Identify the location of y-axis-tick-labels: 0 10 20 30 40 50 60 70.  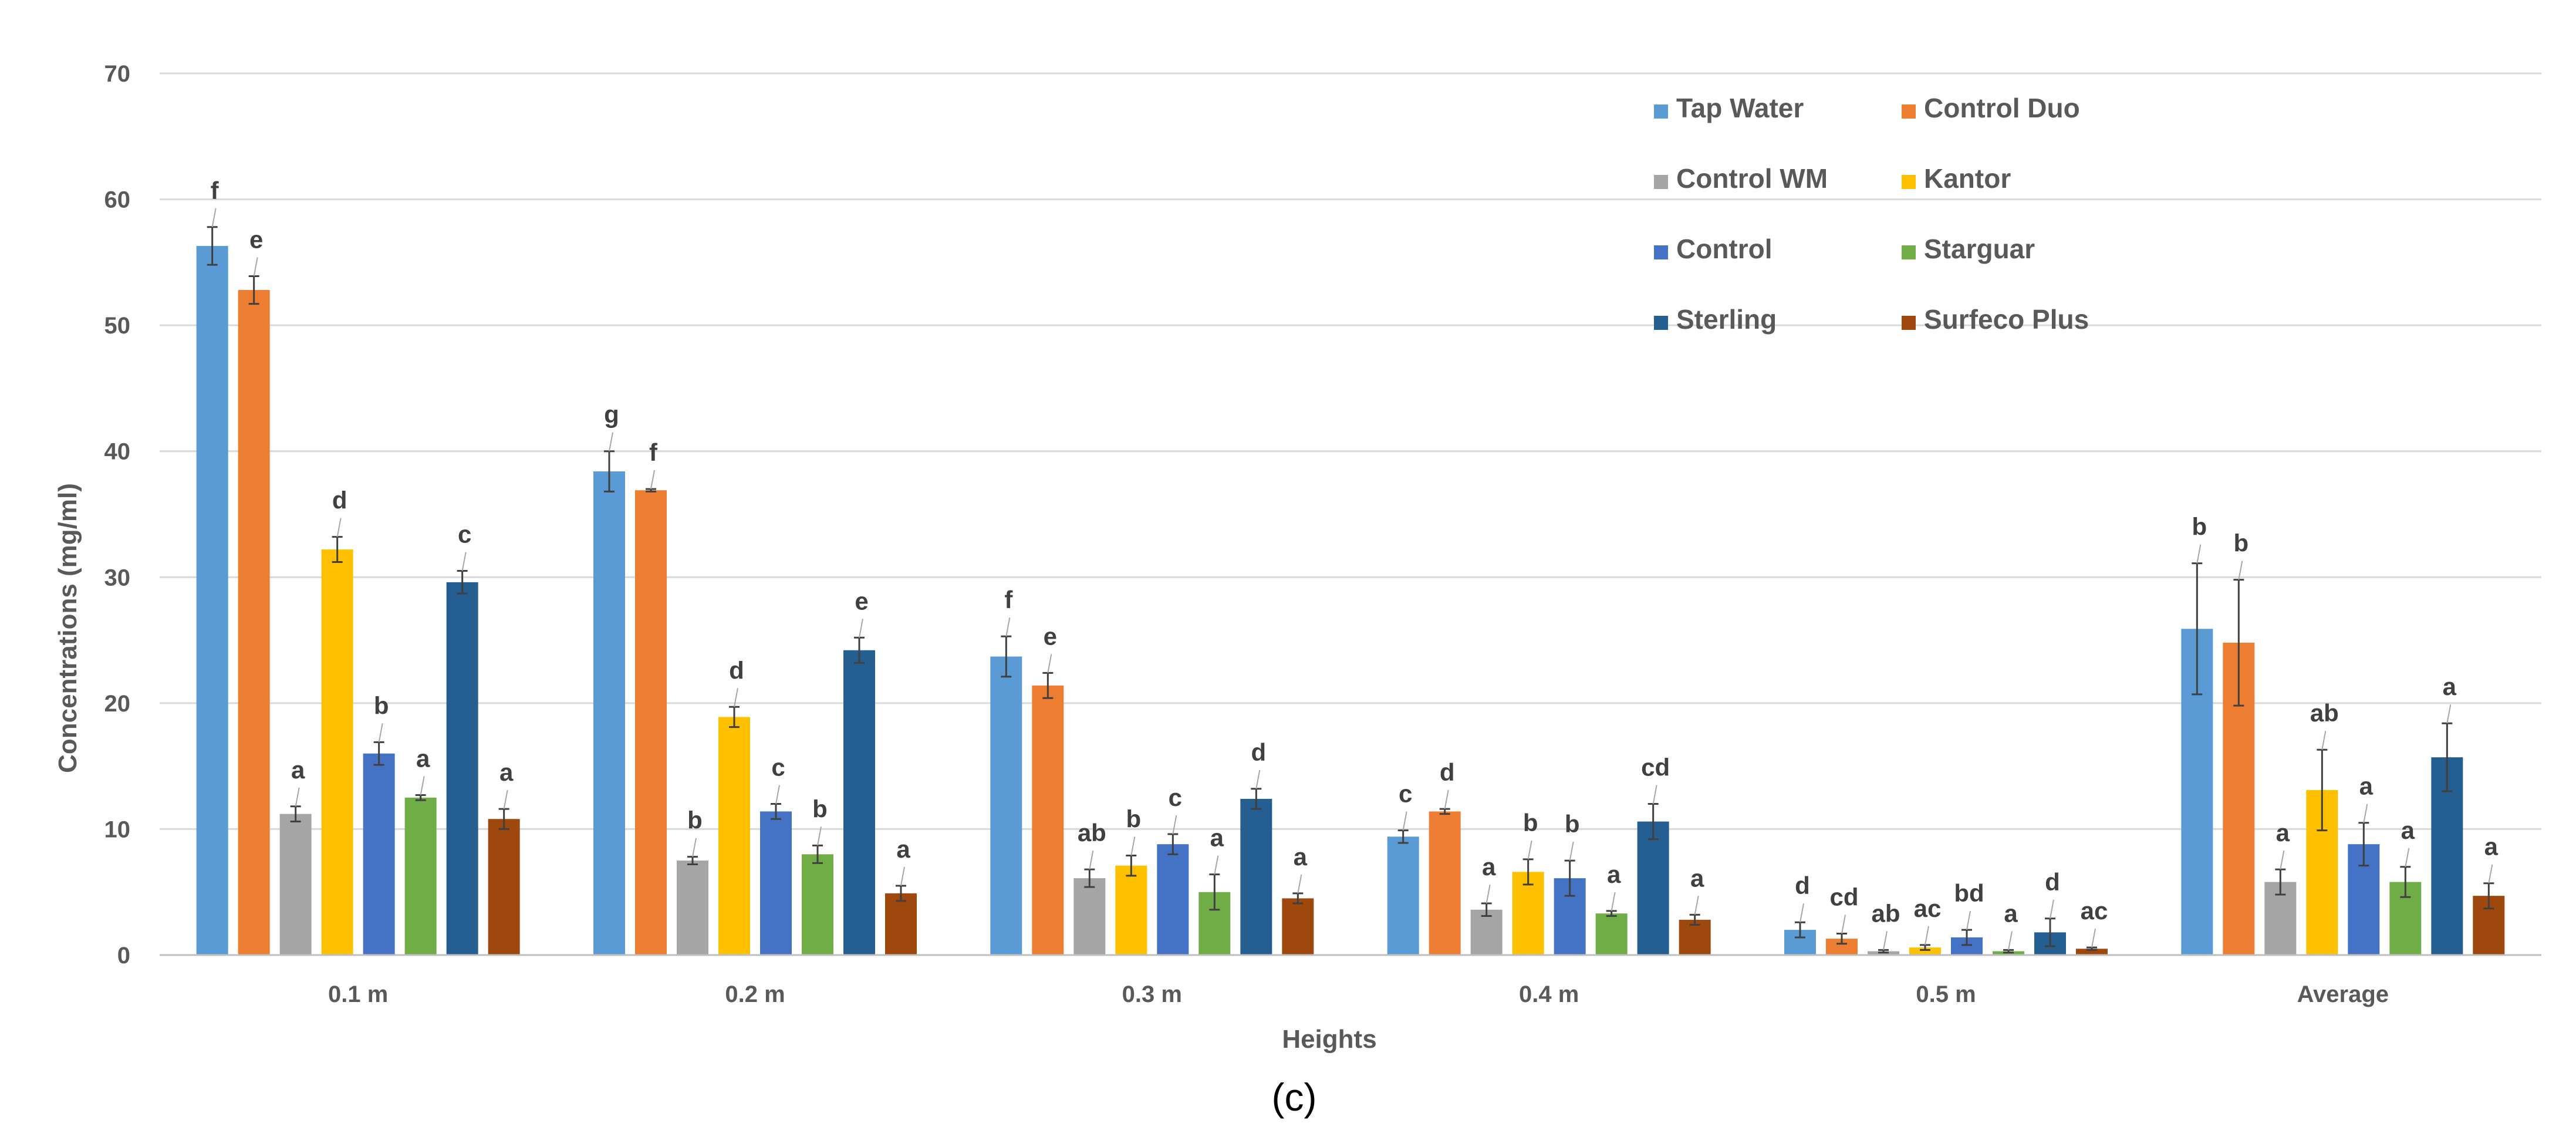
(117, 515).